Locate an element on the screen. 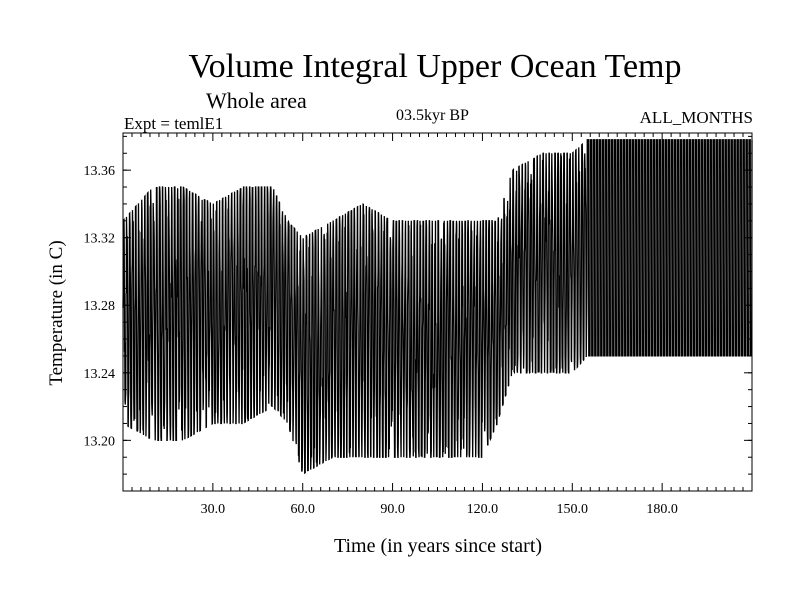 Image resolution: width=800 pixels, height=600 pixels. x-tick-label: 120.0 is located at coordinates (483, 509).